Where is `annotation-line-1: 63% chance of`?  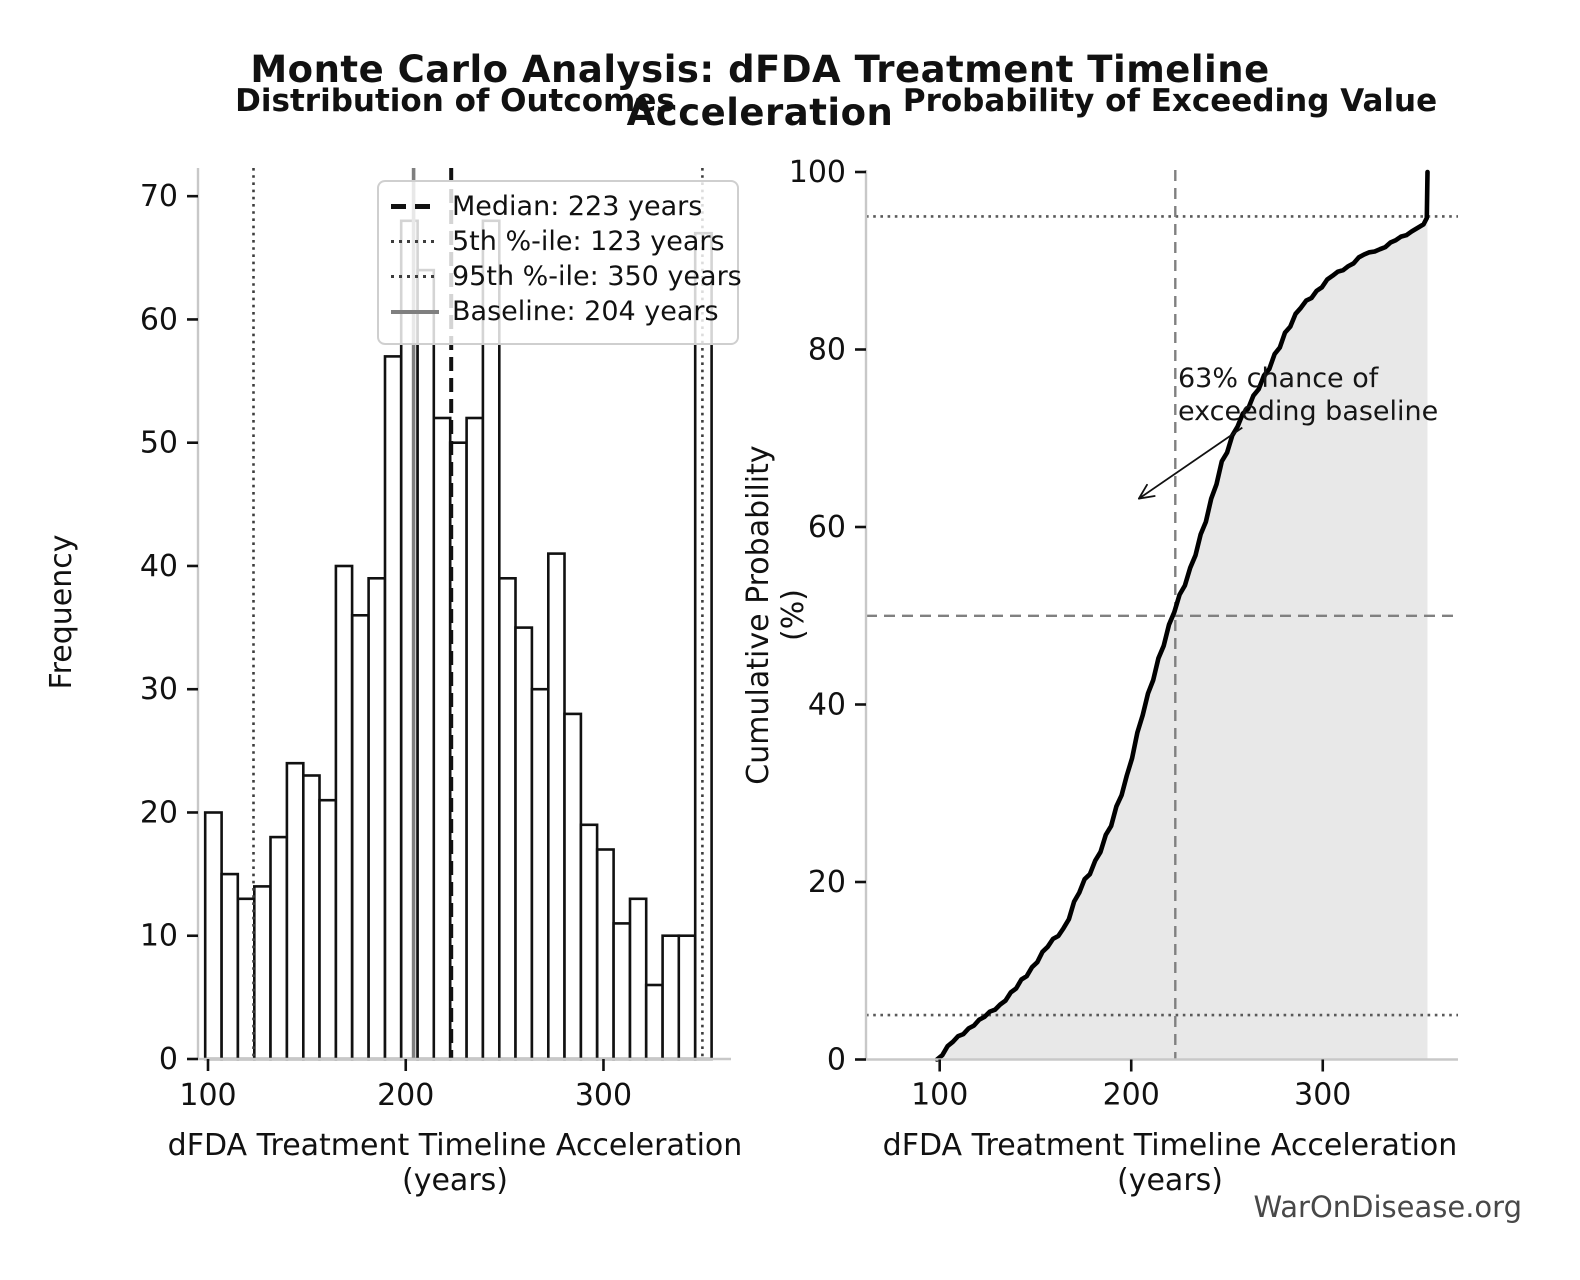 annotation-line-1: 63% chance of is located at coordinates (1278, 378).